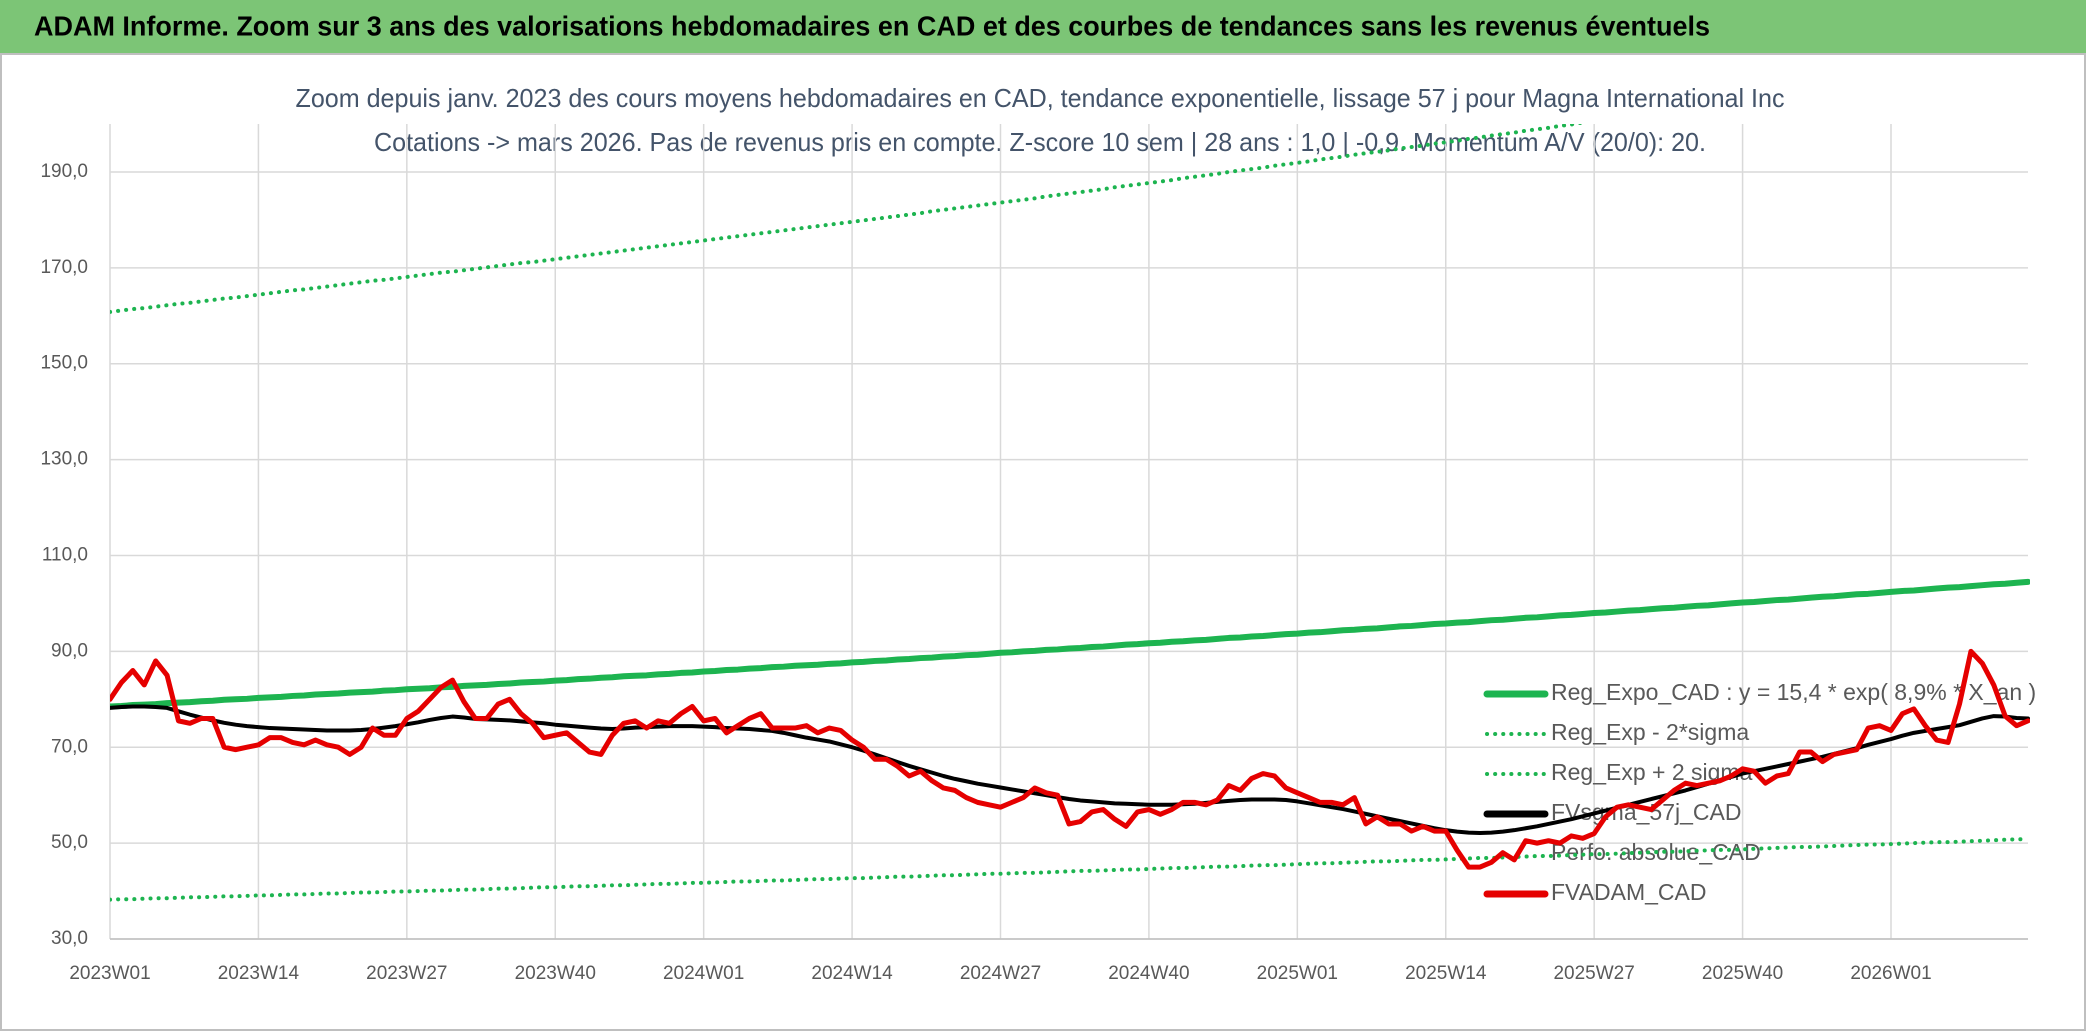 The image size is (2086, 1036). I want to click on x-tick-label: 2025W27, so click(1593, 973).